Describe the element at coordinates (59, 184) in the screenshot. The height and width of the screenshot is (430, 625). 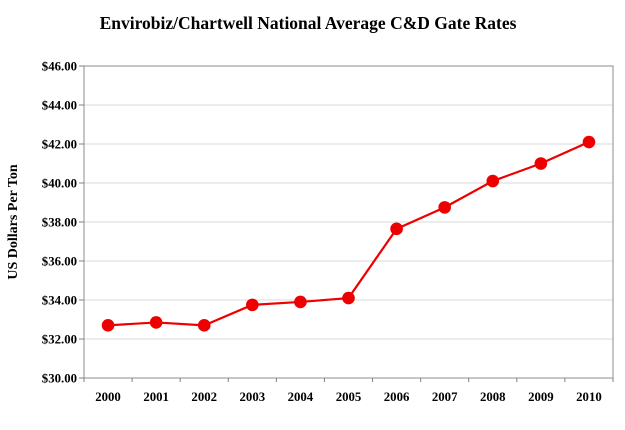
I see `y-tick-label: $40.00` at that location.